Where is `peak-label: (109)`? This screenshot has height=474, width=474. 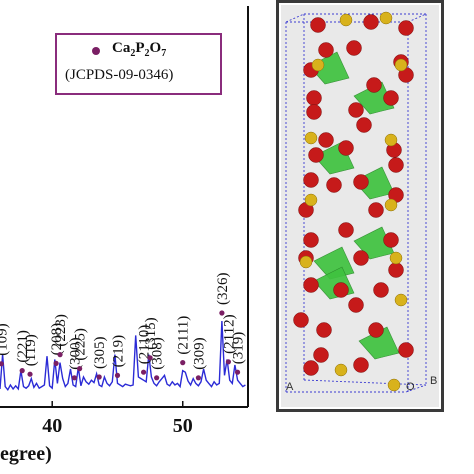 peak-label: (109) is located at coordinates (5, 339).